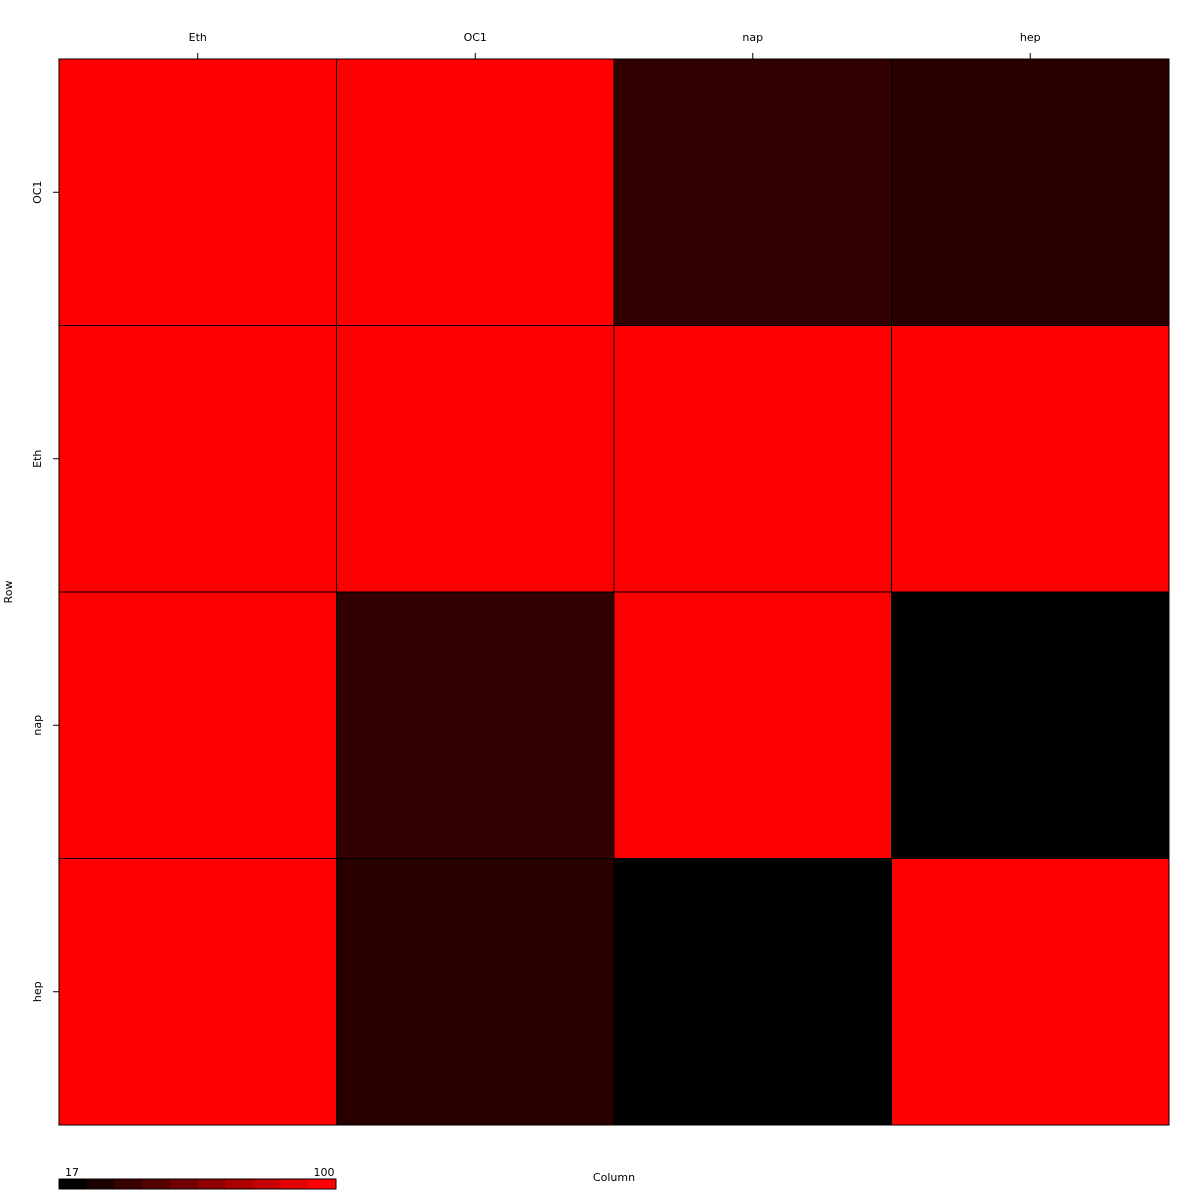 The image size is (1200, 1200). I want to click on color-key-swatches, so click(198, 1184).